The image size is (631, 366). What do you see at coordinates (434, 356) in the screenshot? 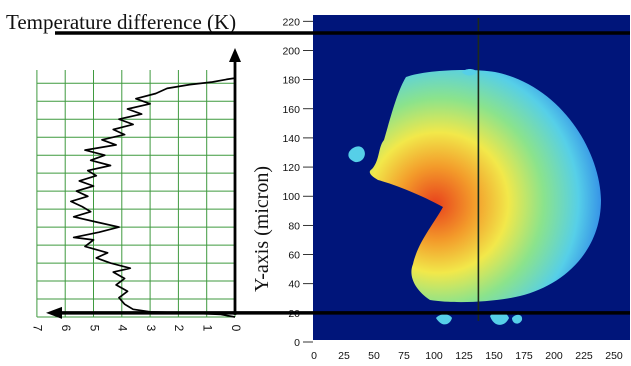
I see `map-x-tick-label: 100` at bounding box center [434, 356].